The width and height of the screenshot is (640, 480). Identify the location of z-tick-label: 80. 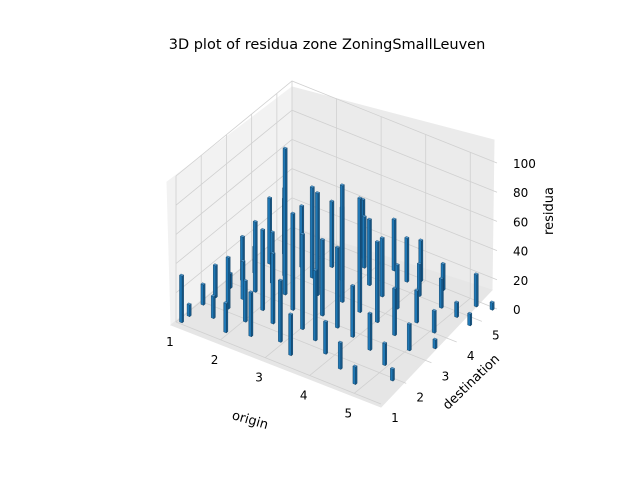
(520, 193).